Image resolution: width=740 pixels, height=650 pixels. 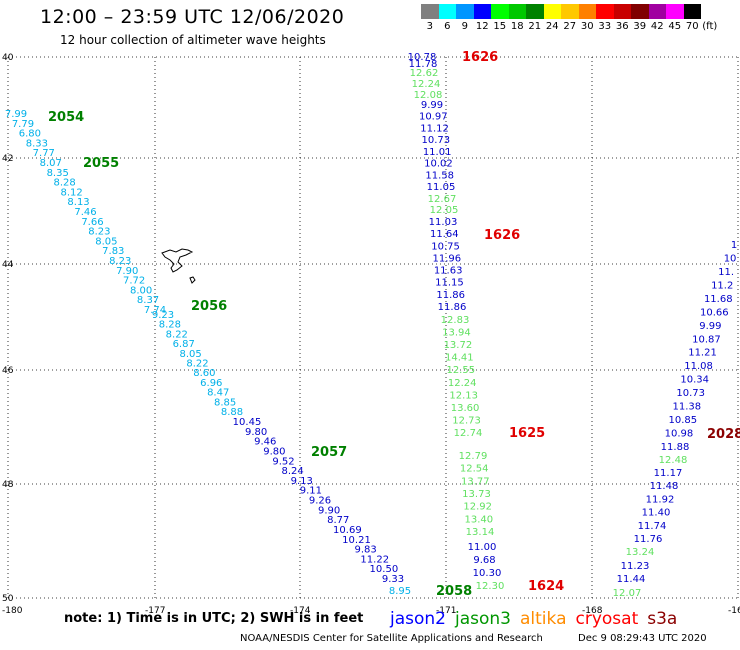 What do you see at coordinates (338, 520) in the screenshot?
I see `wave-height-value: 8.77` at bounding box center [338, 520].